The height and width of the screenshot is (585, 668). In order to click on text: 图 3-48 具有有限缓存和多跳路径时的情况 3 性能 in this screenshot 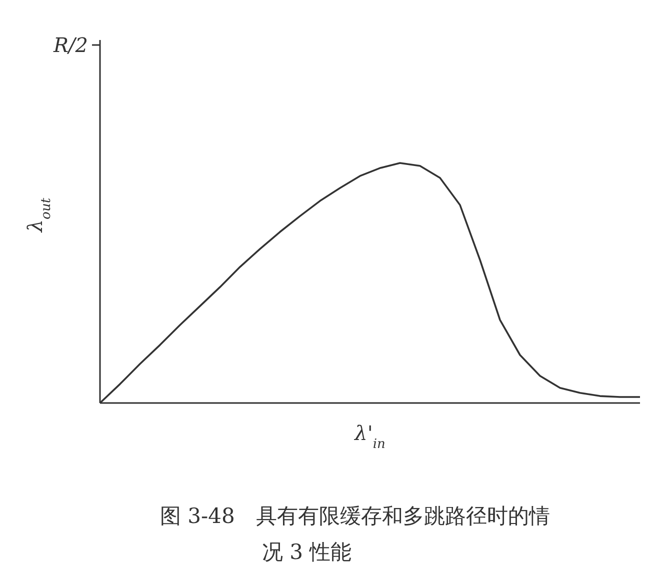, I will do `click(355, 534)`.